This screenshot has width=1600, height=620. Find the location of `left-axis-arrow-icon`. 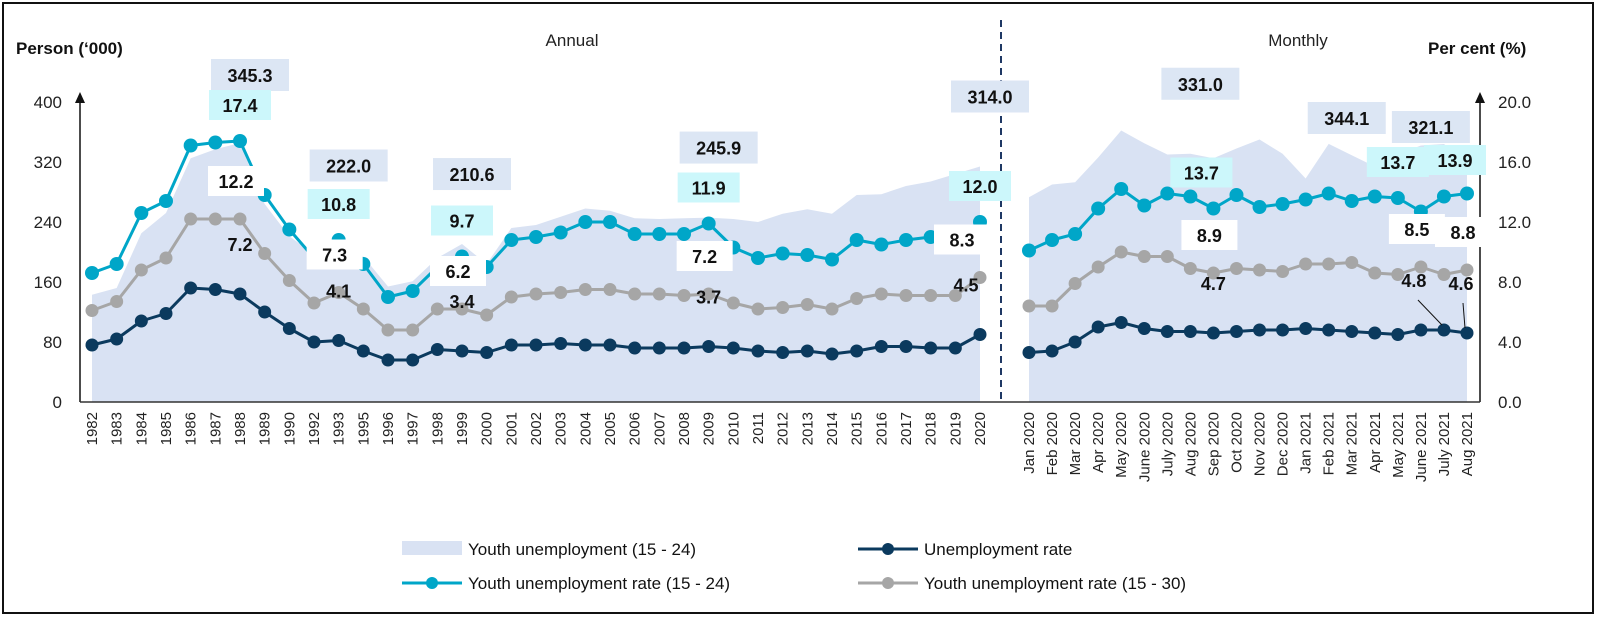

left-axis-arrow-icon is located at coordinates (80, 97).